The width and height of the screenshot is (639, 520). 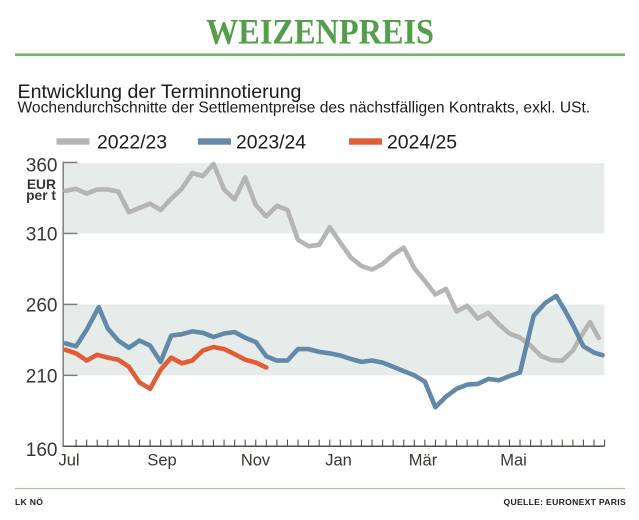 I want to click on svg-text:Entwicklung der Terminnotierun: Entwicklung der Terminnotierung, so click(x=160, y=92).